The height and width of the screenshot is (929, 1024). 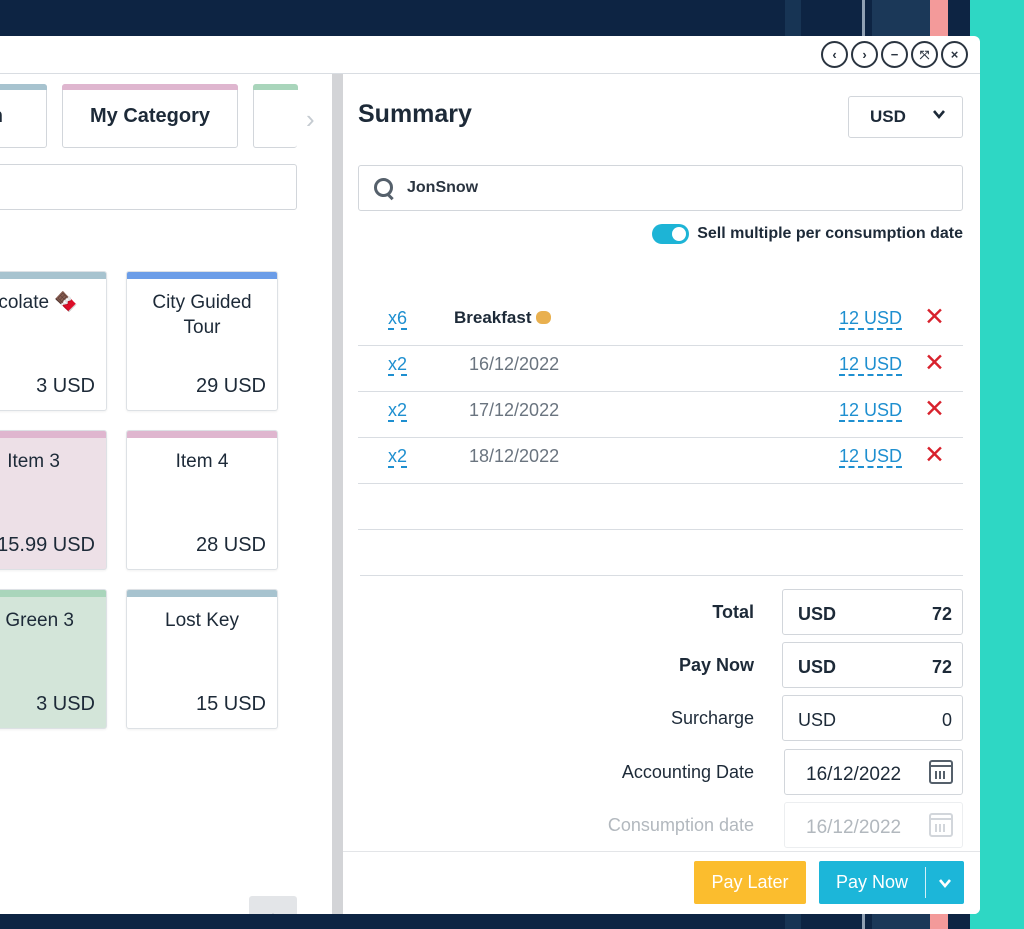 I want to click on product-price: 29 USD, so click(x=230, y=386).